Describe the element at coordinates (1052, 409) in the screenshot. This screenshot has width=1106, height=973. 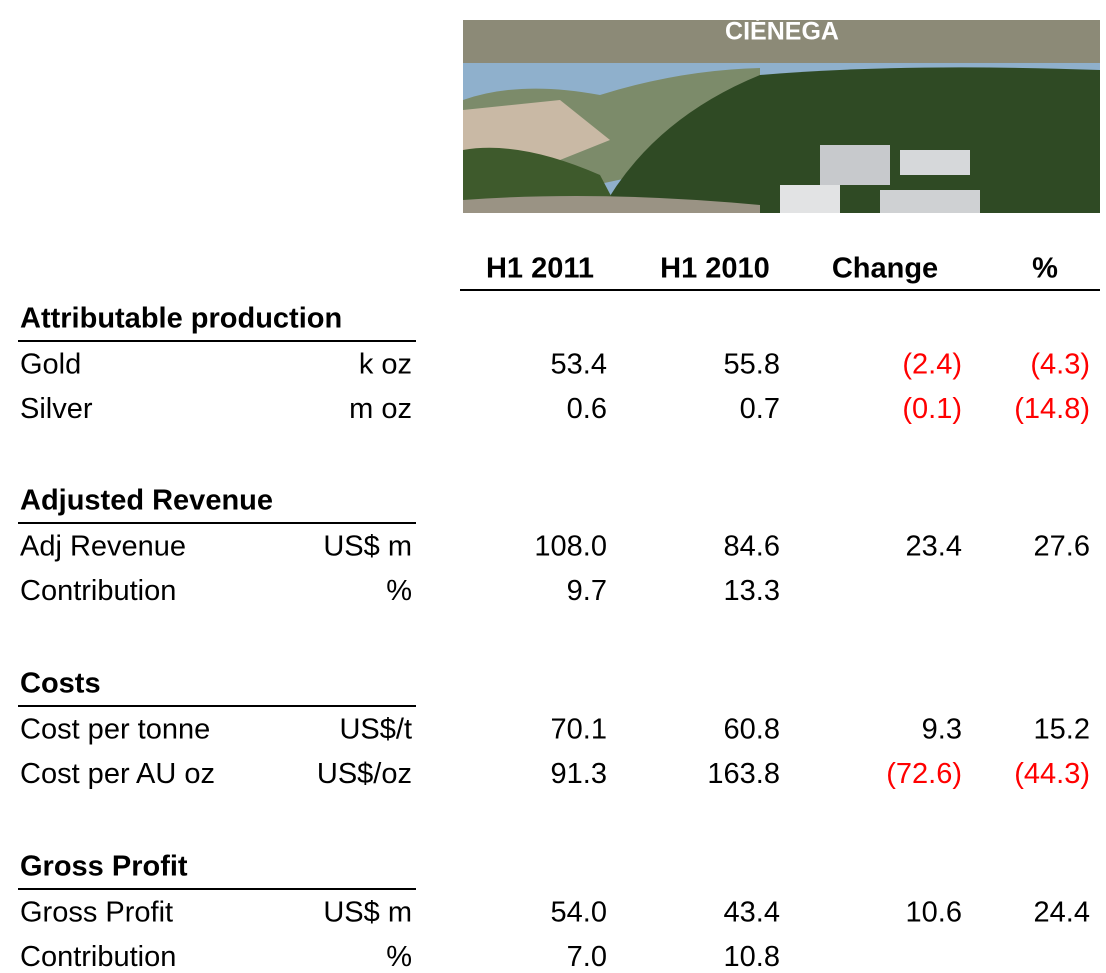
I see `cell-value: (14.8)` at that location.